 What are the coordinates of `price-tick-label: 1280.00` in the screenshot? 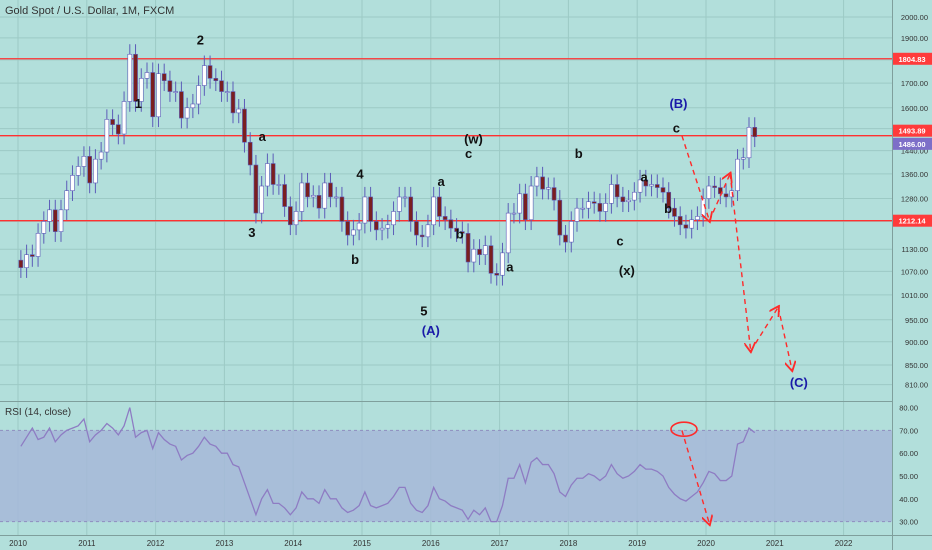 It's located at (914, 199).